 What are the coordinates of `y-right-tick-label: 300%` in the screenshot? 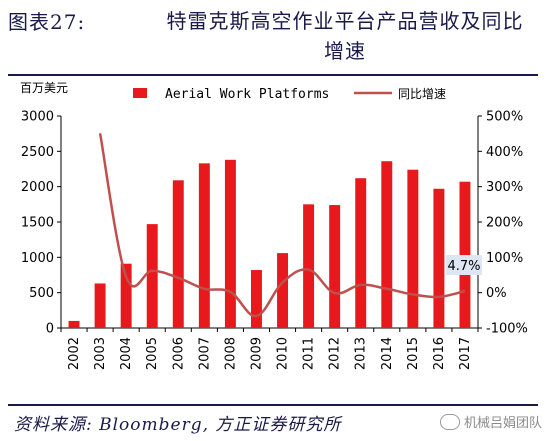 It's located at (504, 187).